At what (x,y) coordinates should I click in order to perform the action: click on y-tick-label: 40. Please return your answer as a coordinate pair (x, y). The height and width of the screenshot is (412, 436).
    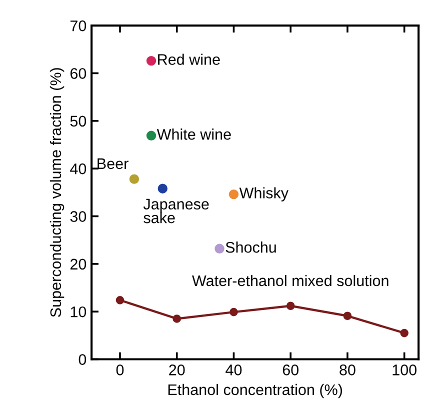
    Looking at the image, I should click on (78, 168).